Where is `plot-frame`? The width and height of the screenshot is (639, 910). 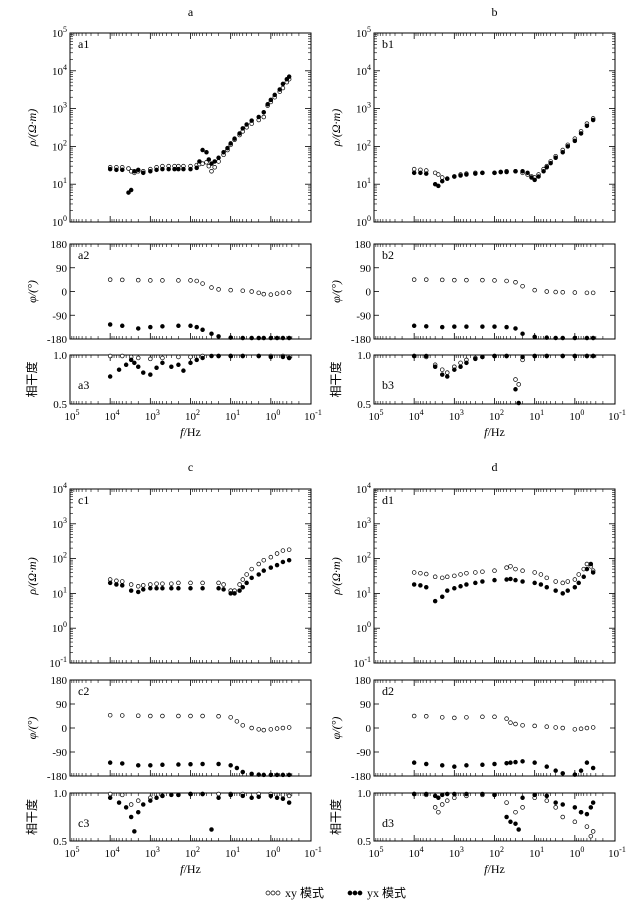 plot-frame is located at coordinates (494, 728).